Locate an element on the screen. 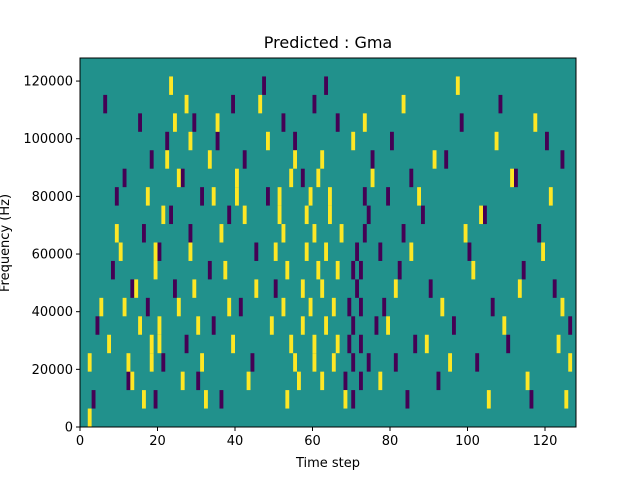 The height and width of the screenshot is (480, 640). y-tick-label: 60000 is located at coordinates (52, 255).